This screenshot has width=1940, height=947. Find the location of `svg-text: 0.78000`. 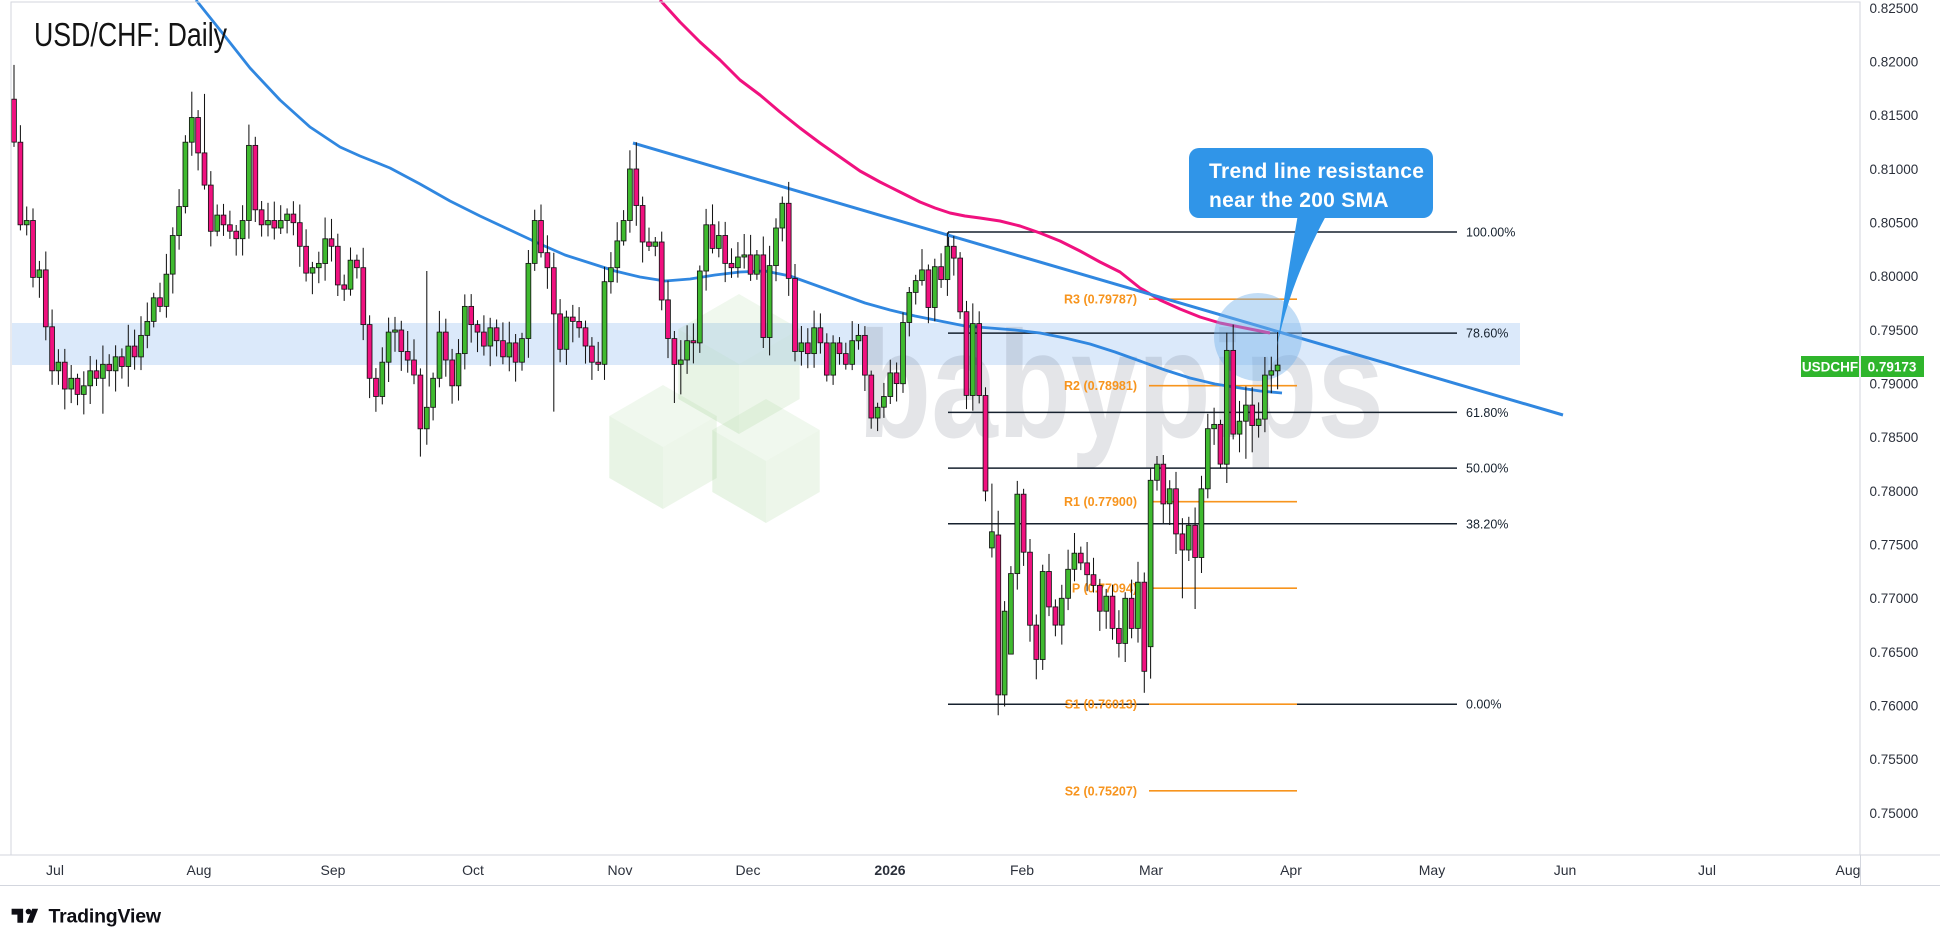

svg-text: 0.78000 is located at coordinates (1894, 491).